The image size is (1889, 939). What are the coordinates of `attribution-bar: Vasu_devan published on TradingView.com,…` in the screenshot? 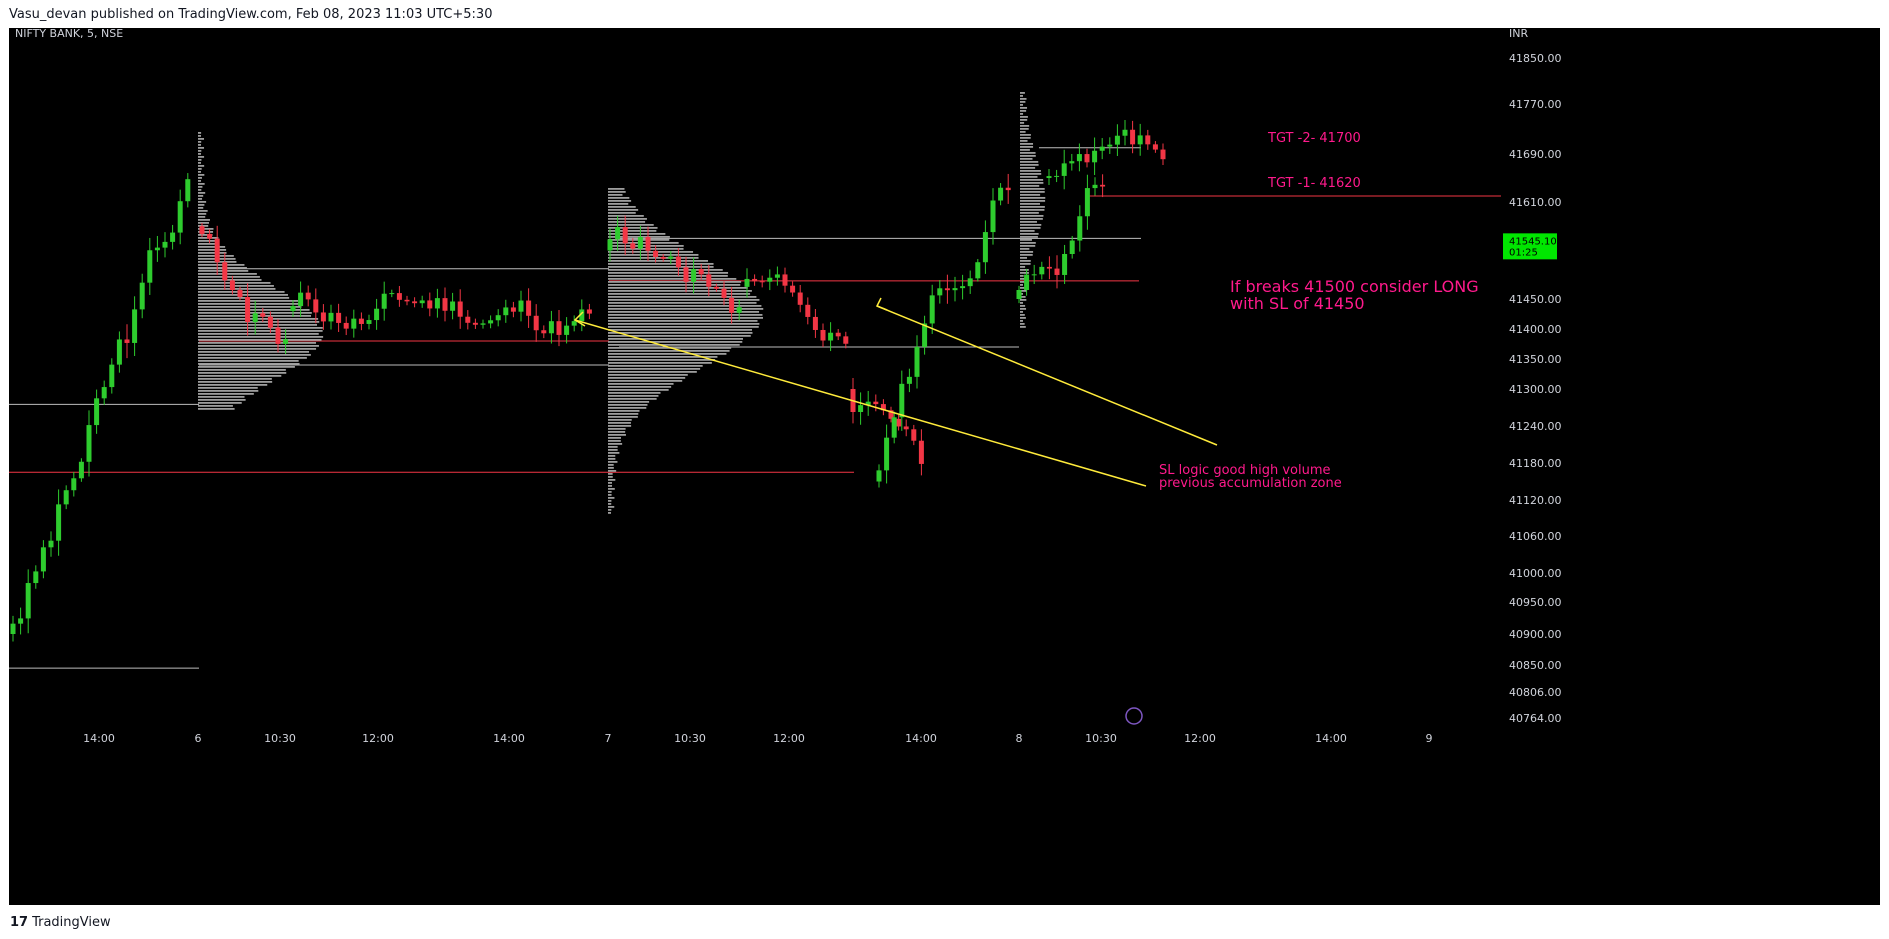 It's located at (944, 14).